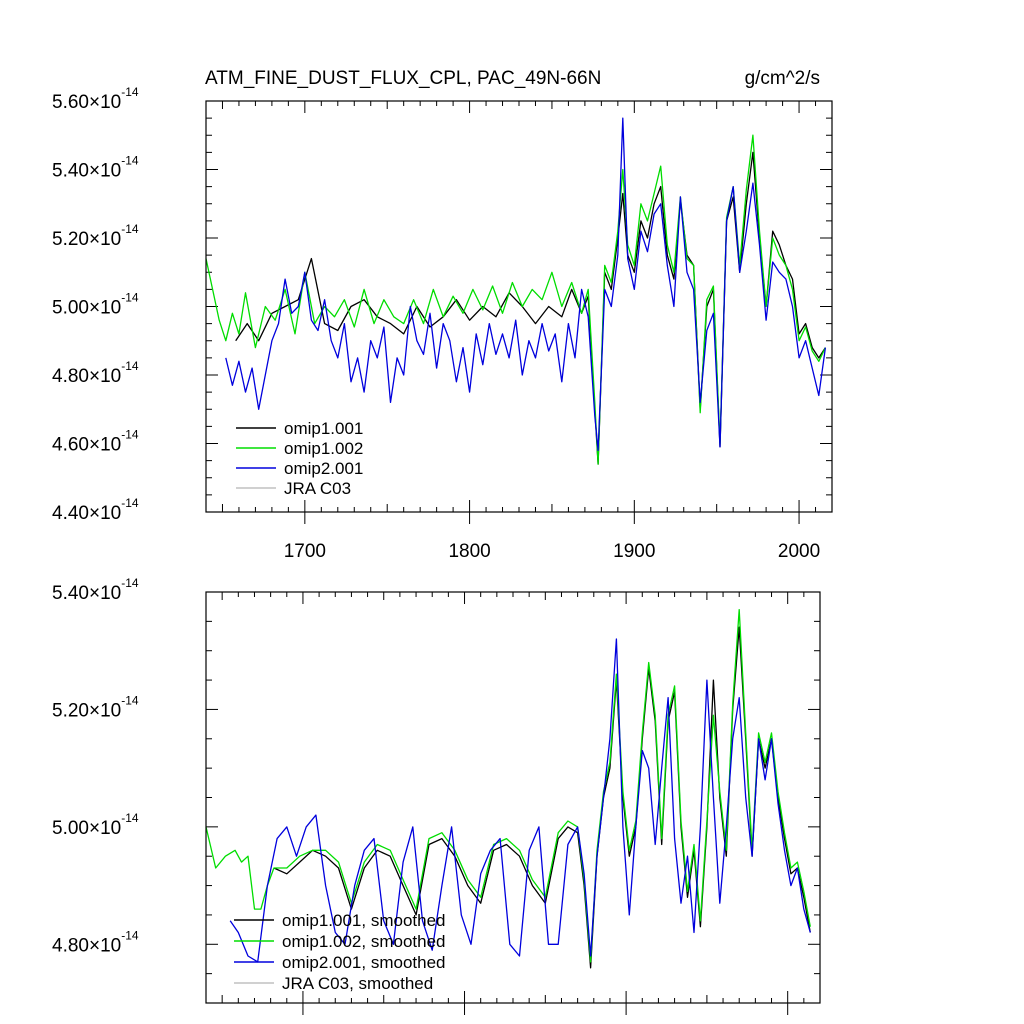 Image resolution: width=1024 pixels, height=1024 pixels. Describe the element at coordinates (364, 962) in the screenshot. I see `legend-label: omip2.001, smoothed` at that location.